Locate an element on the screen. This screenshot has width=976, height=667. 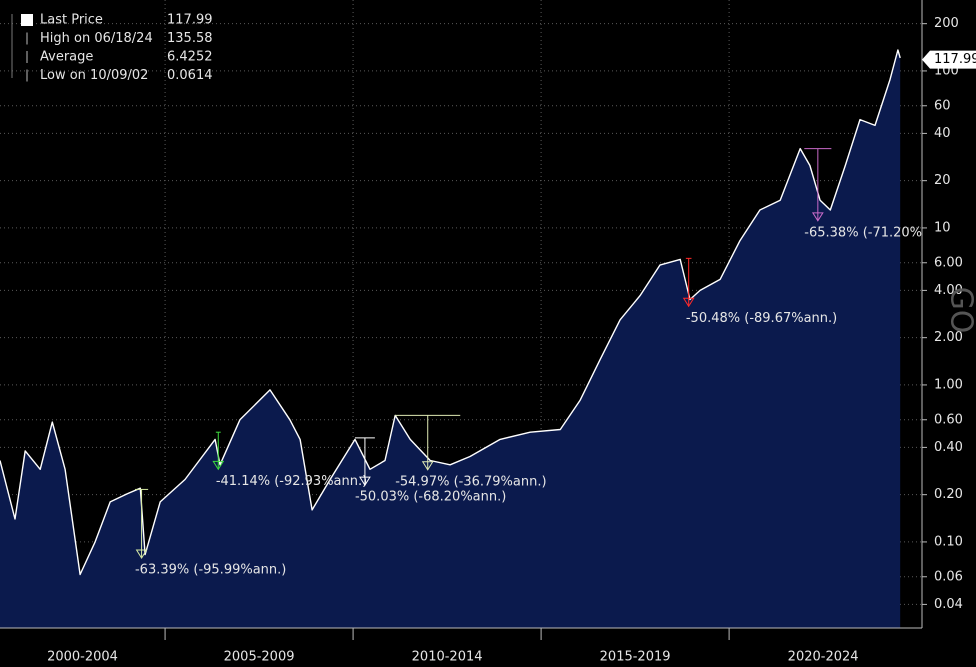
legend-swatch is located at coordinates (27, 20).